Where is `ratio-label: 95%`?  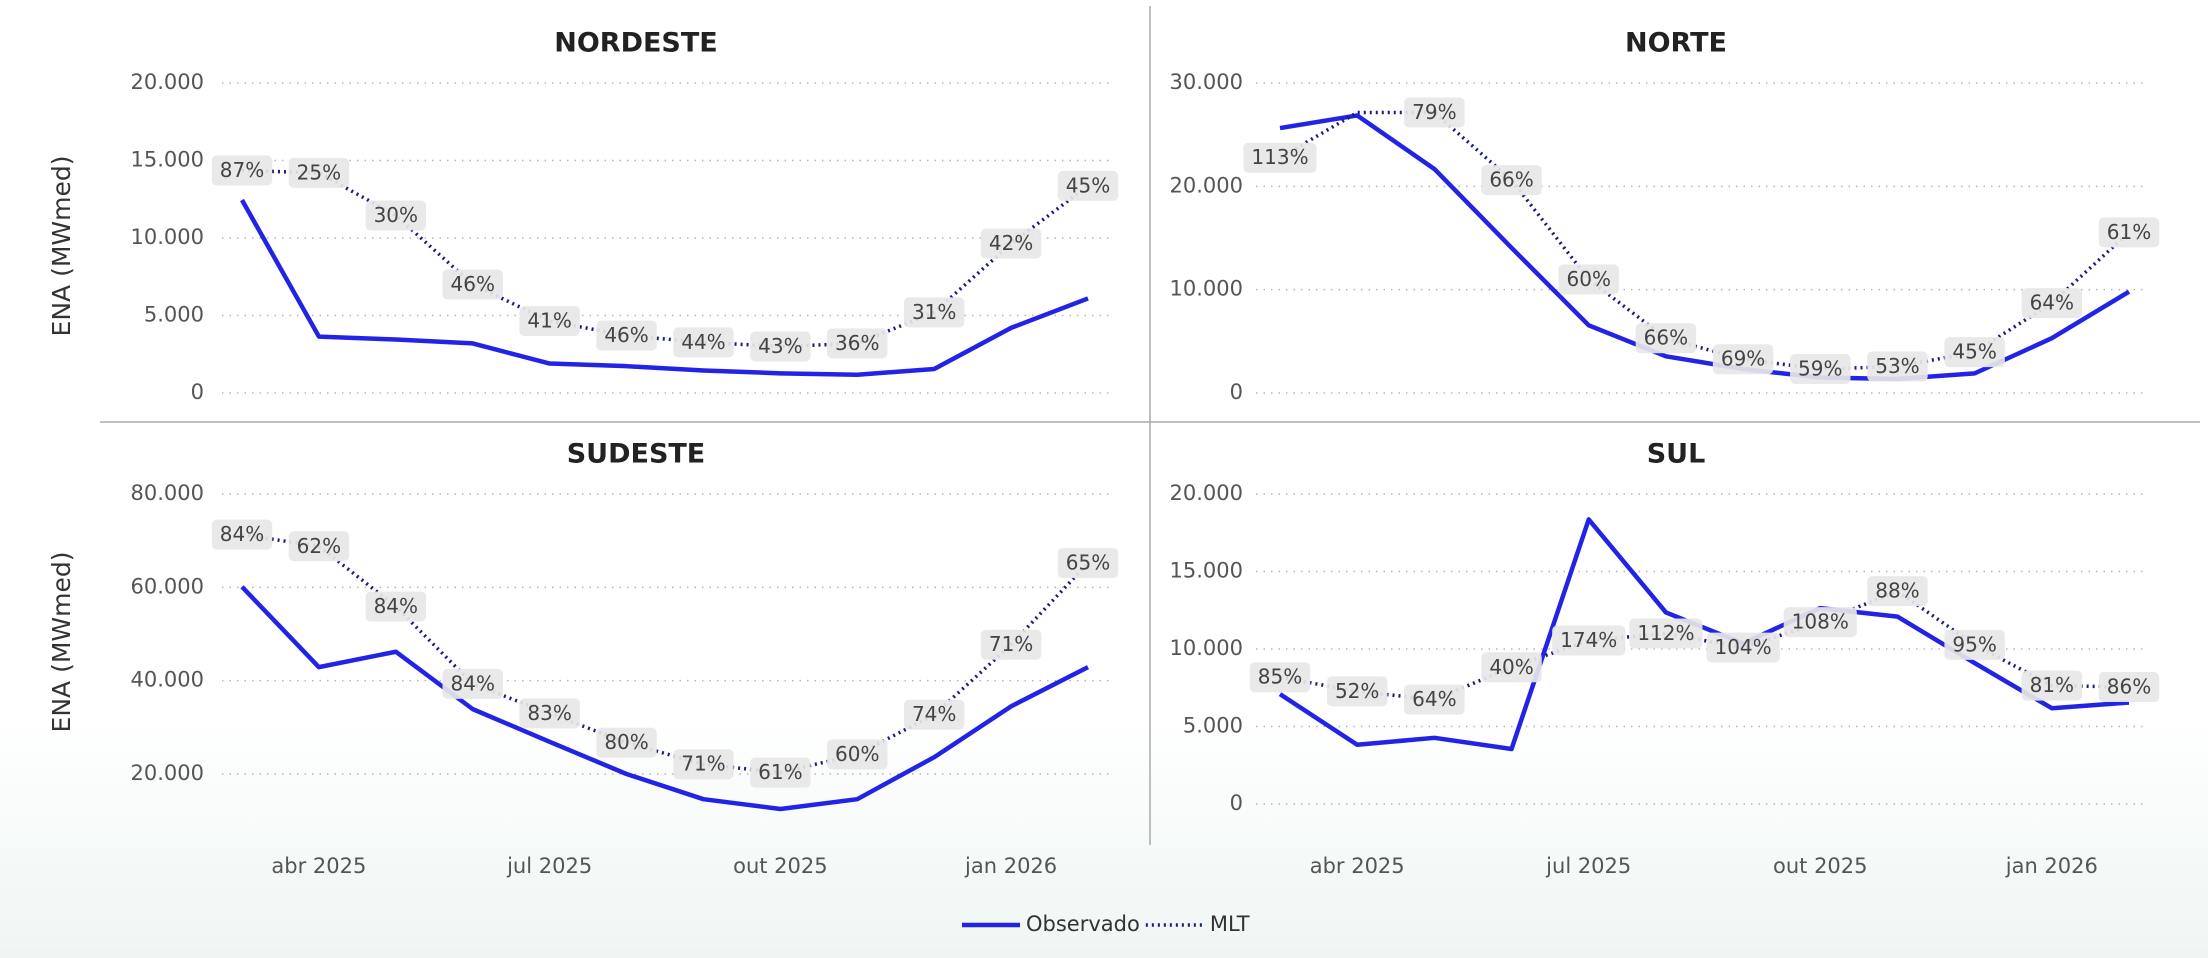
ratio-label: 95% is located at coordinates (1974, 644).